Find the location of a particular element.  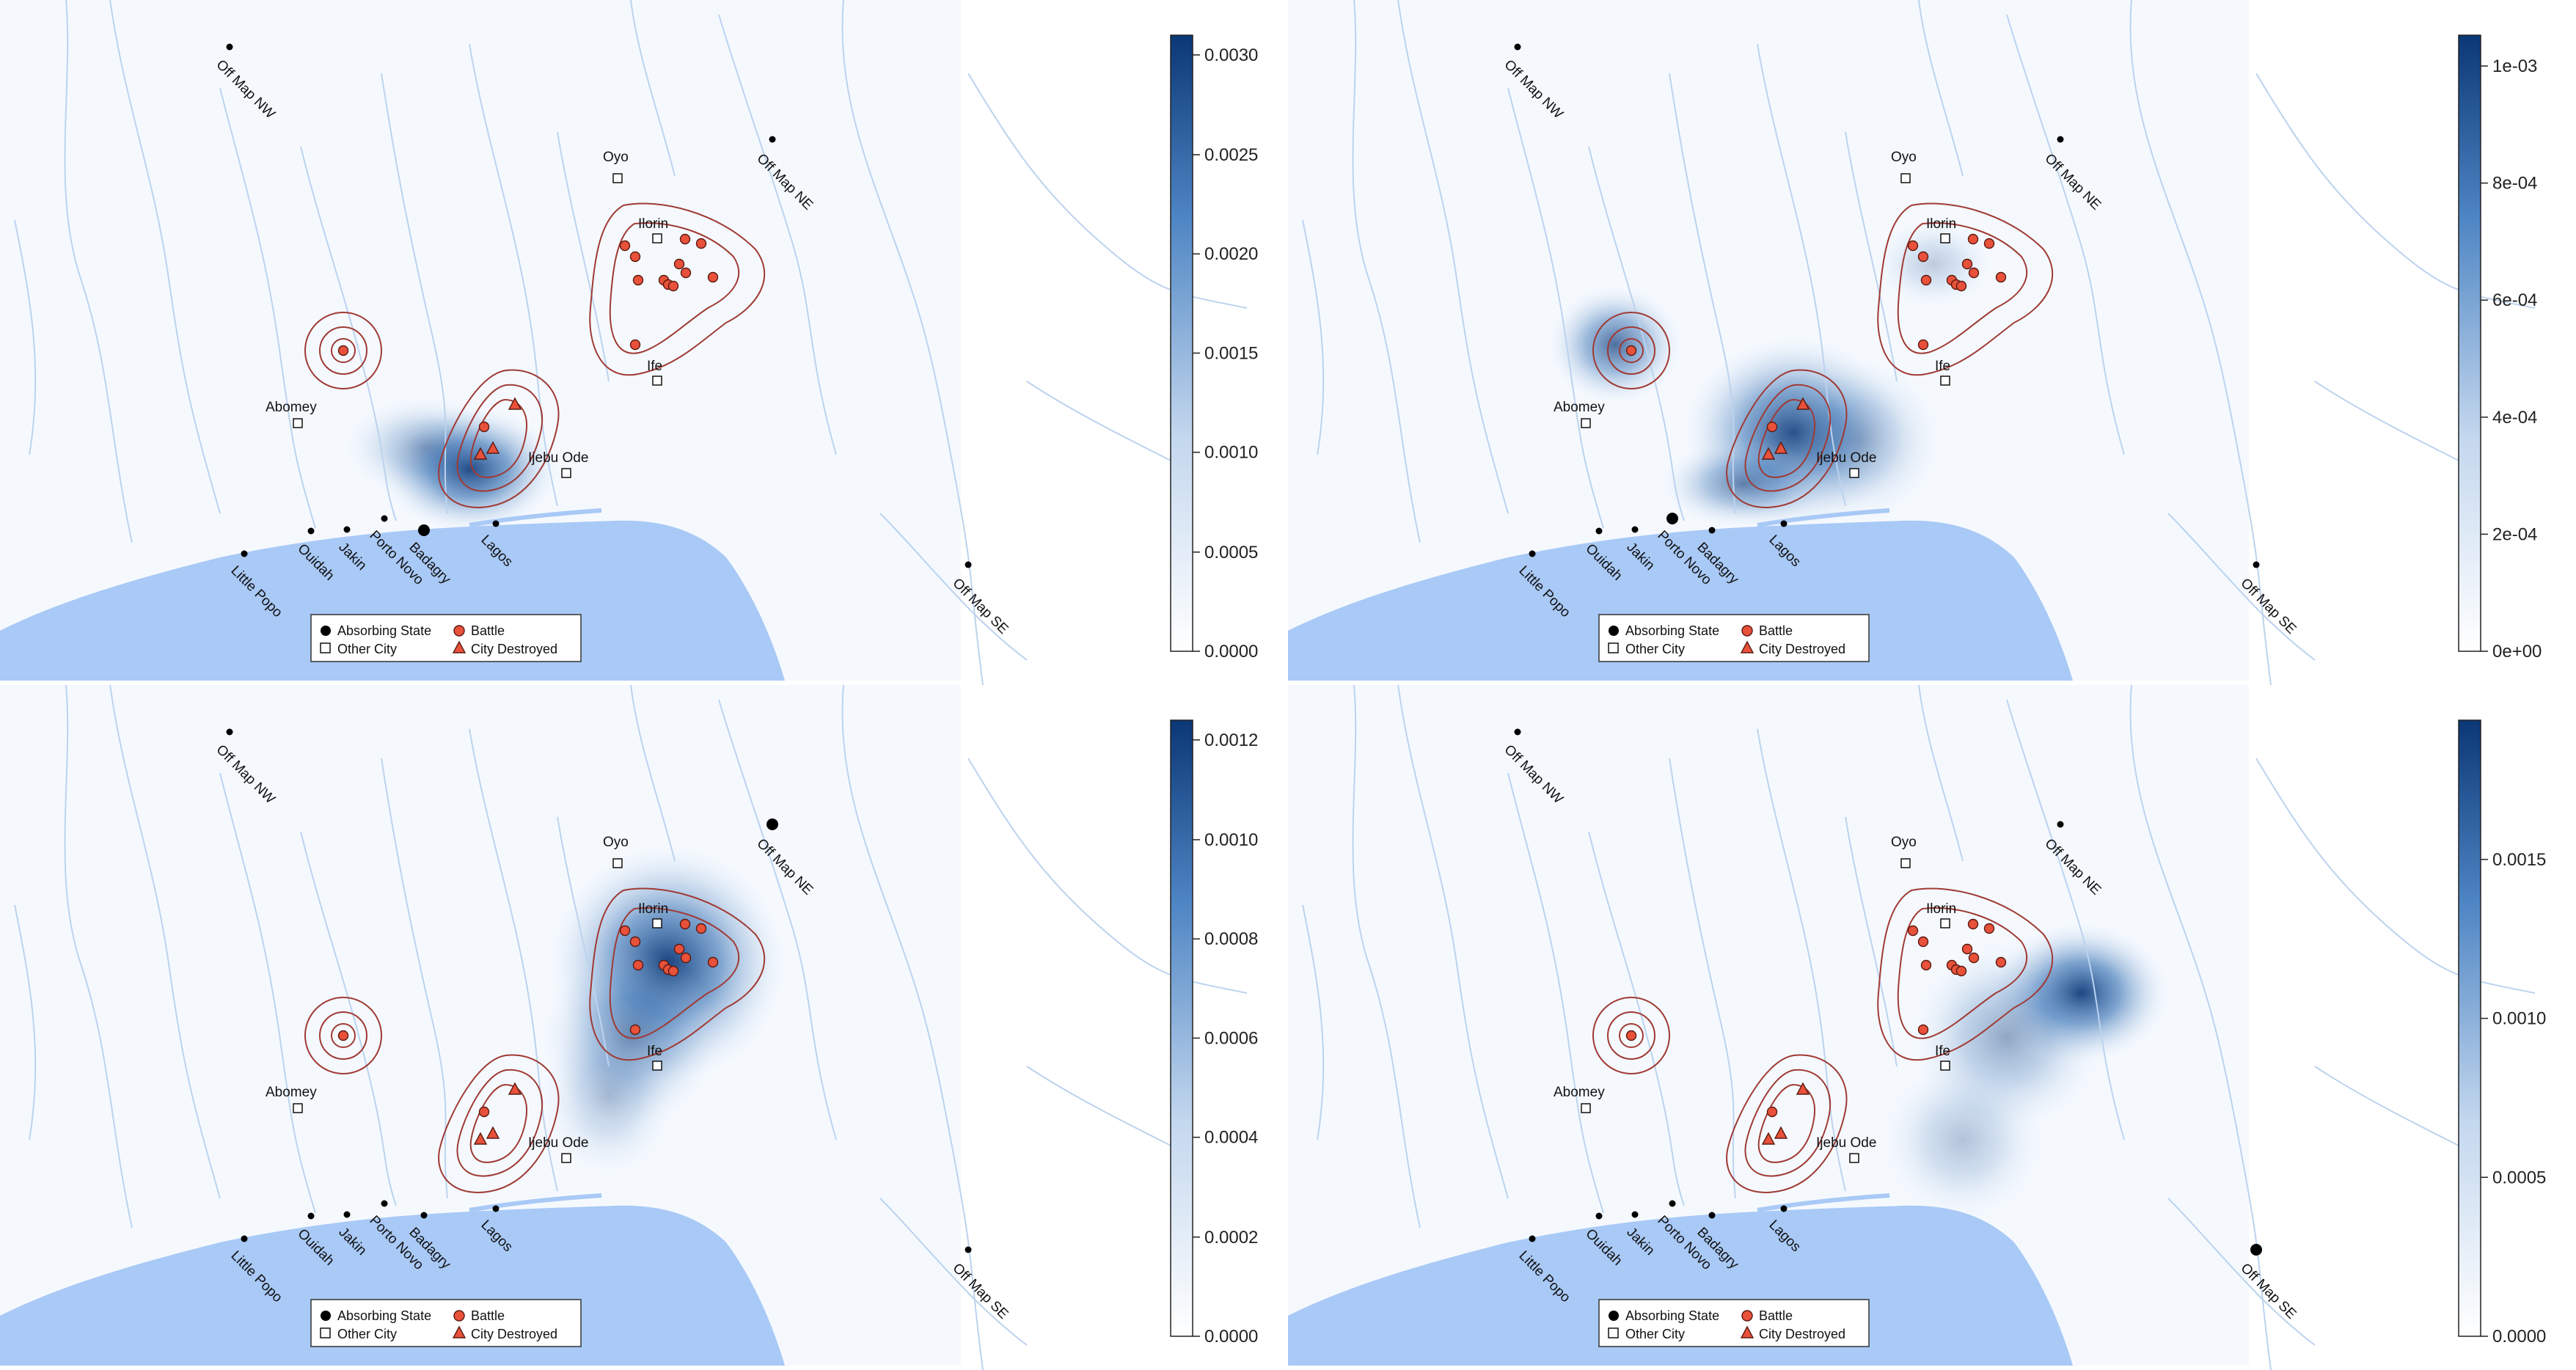

city-label: Ife is located at coordinates (1943, 366).